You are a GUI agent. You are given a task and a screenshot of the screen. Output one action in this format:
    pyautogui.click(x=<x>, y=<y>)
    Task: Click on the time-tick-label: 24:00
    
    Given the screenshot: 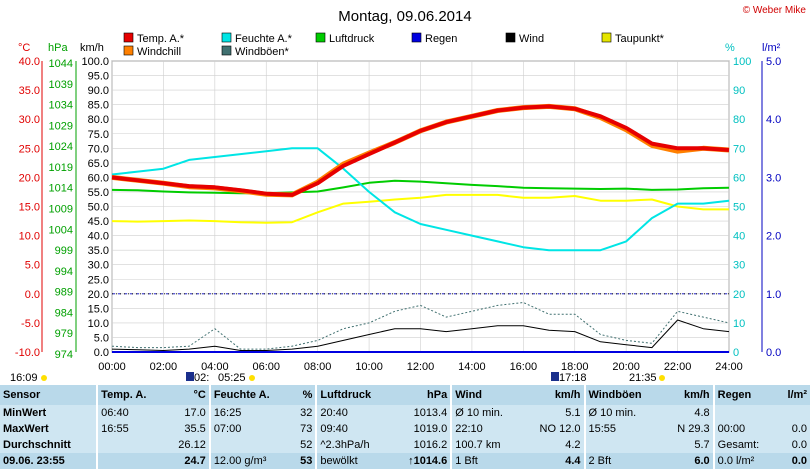 What is the action you would take?
    pyautogui.click(x=729, y=367)
    